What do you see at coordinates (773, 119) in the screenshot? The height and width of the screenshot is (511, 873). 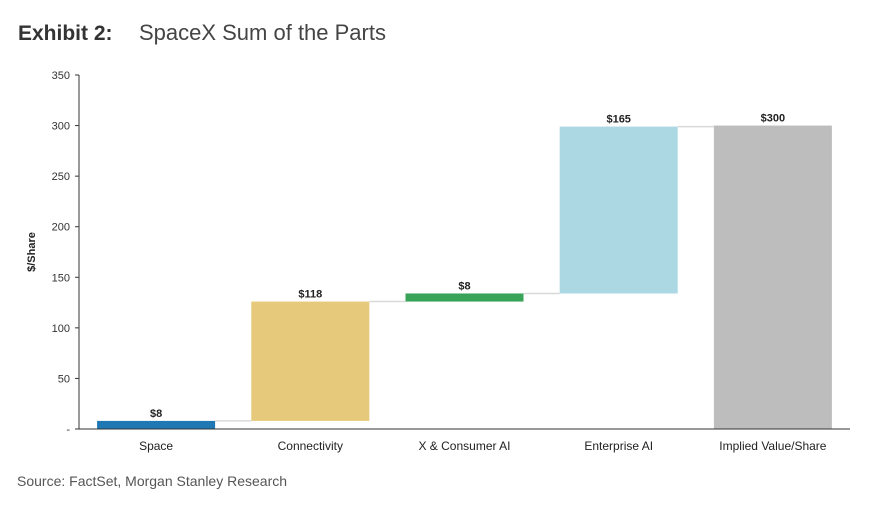 I see `data-label: $300` at bounding box center [773, 119].